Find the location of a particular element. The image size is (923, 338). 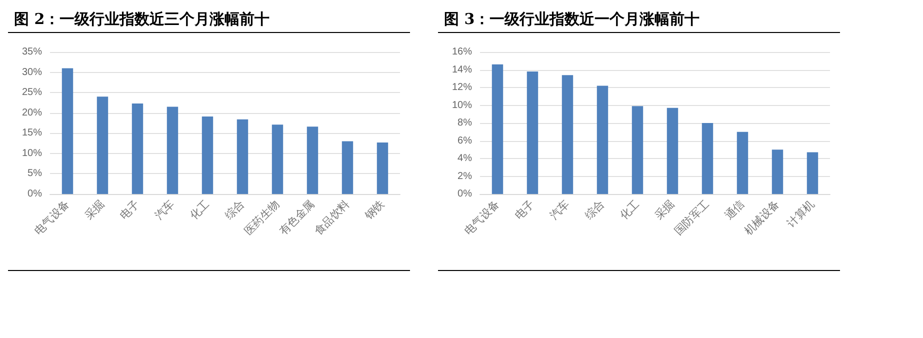

y-tick-label: 2% is located at coordinates (465, 176).